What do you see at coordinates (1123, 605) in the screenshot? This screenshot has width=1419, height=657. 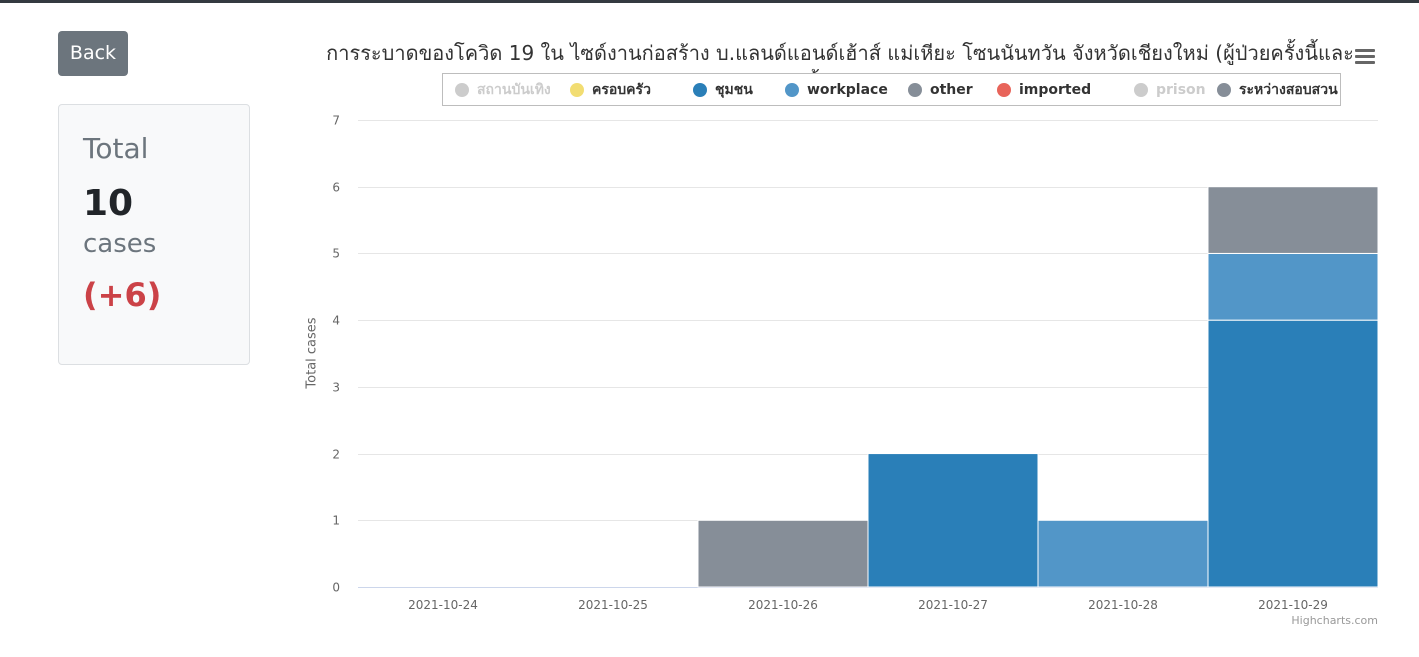 I see `x-tick-label: 2021-10-28` at bounding box center [1123, 605].